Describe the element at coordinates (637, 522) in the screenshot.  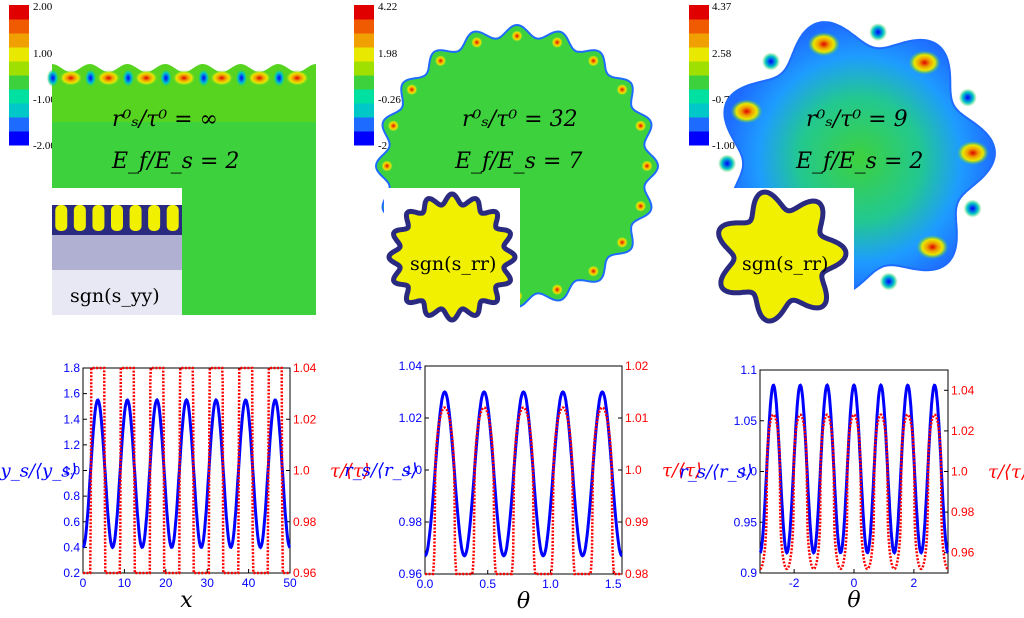
I see `y-right-tick-label: 0.99` at that location.